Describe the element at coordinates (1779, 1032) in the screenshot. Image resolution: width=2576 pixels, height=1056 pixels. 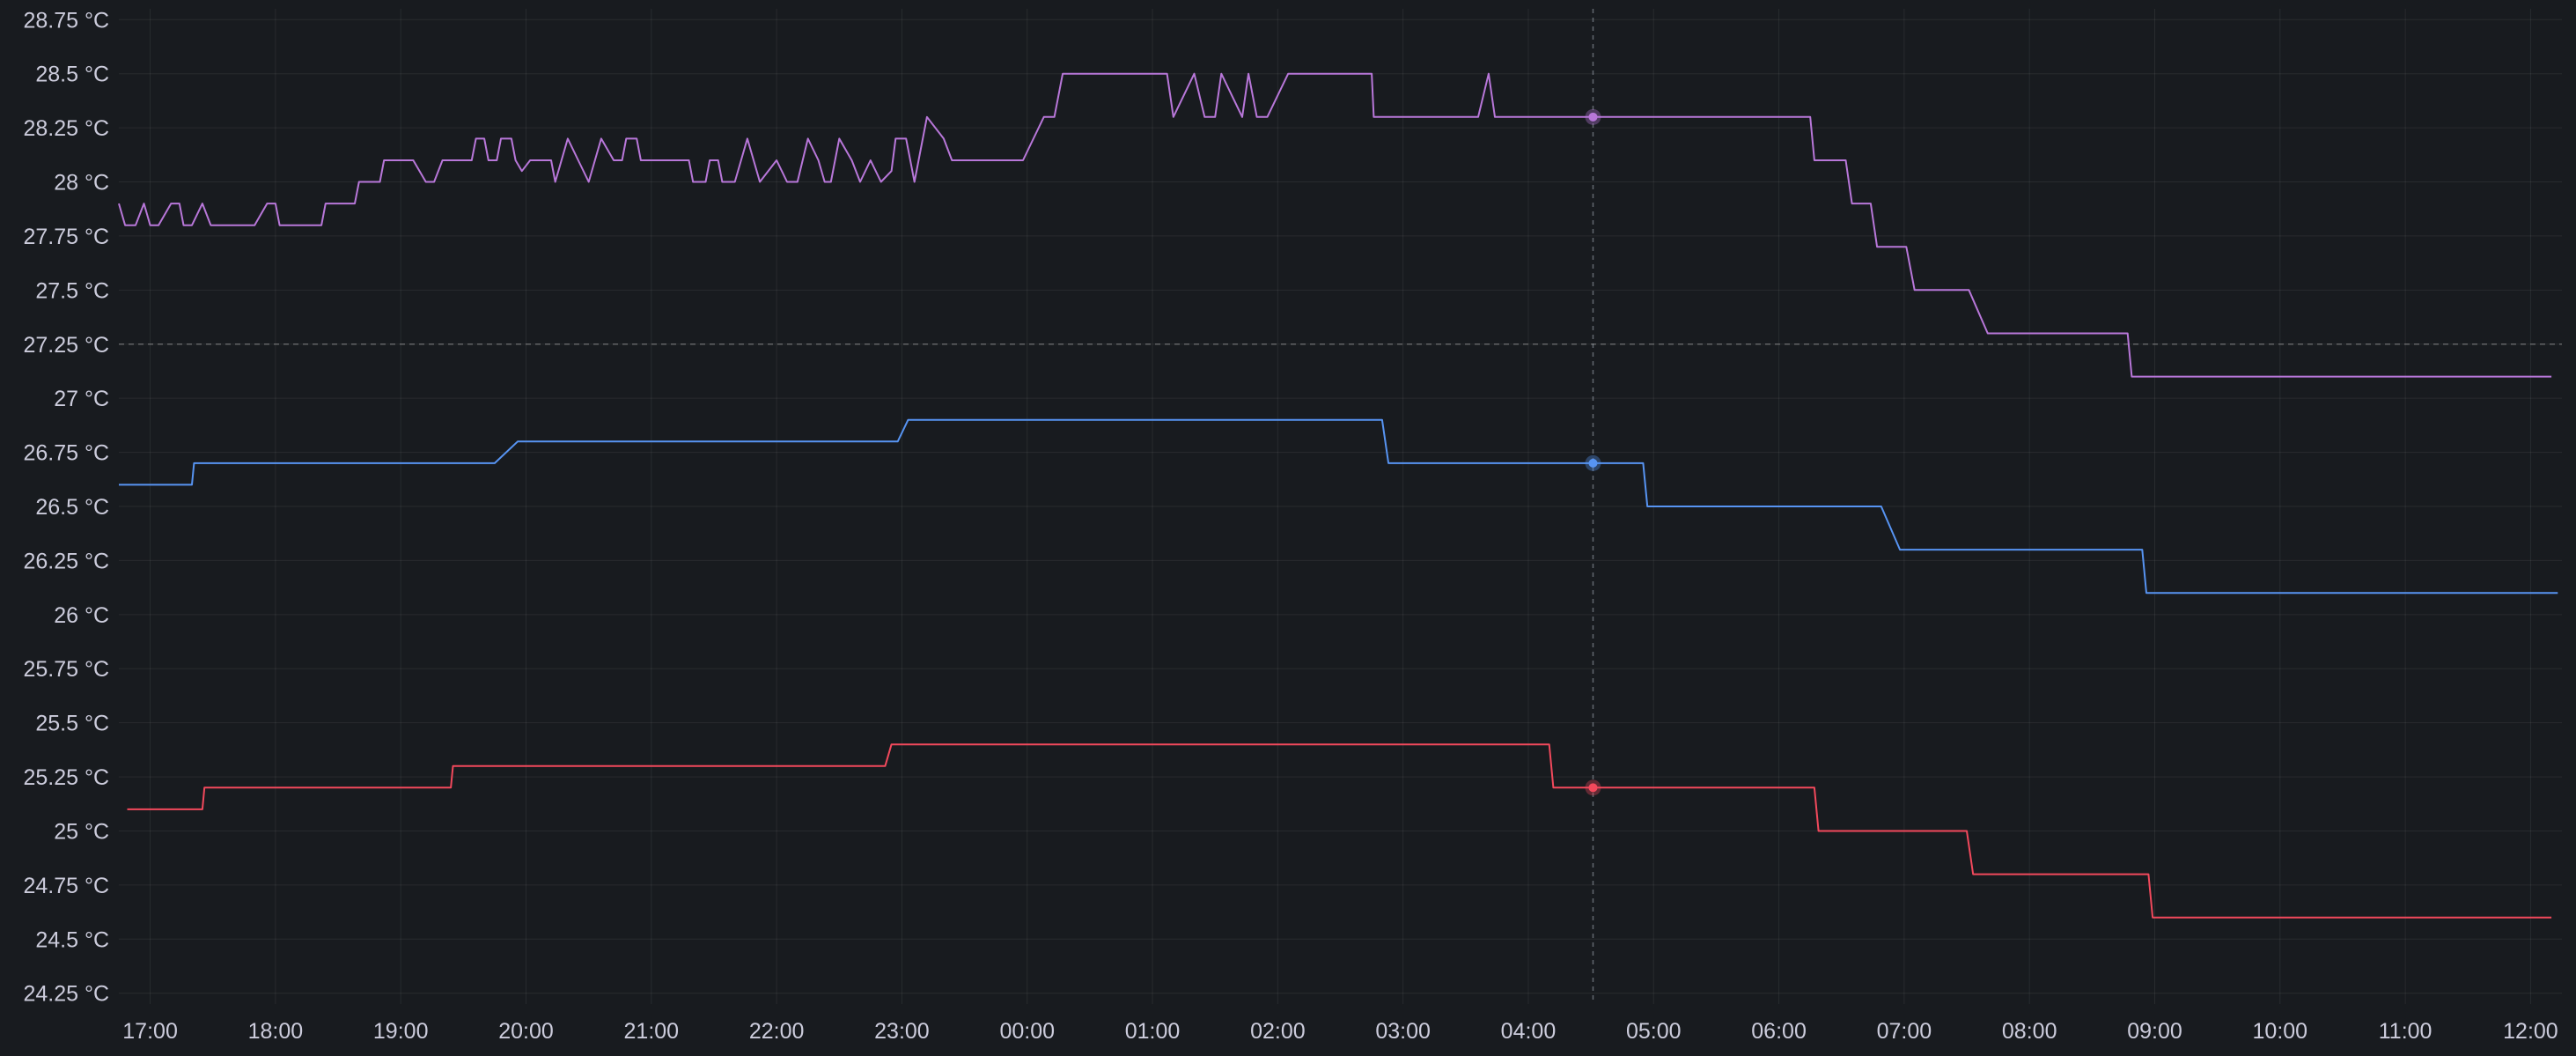
I see `x-tick-label: 06:00` at that location.